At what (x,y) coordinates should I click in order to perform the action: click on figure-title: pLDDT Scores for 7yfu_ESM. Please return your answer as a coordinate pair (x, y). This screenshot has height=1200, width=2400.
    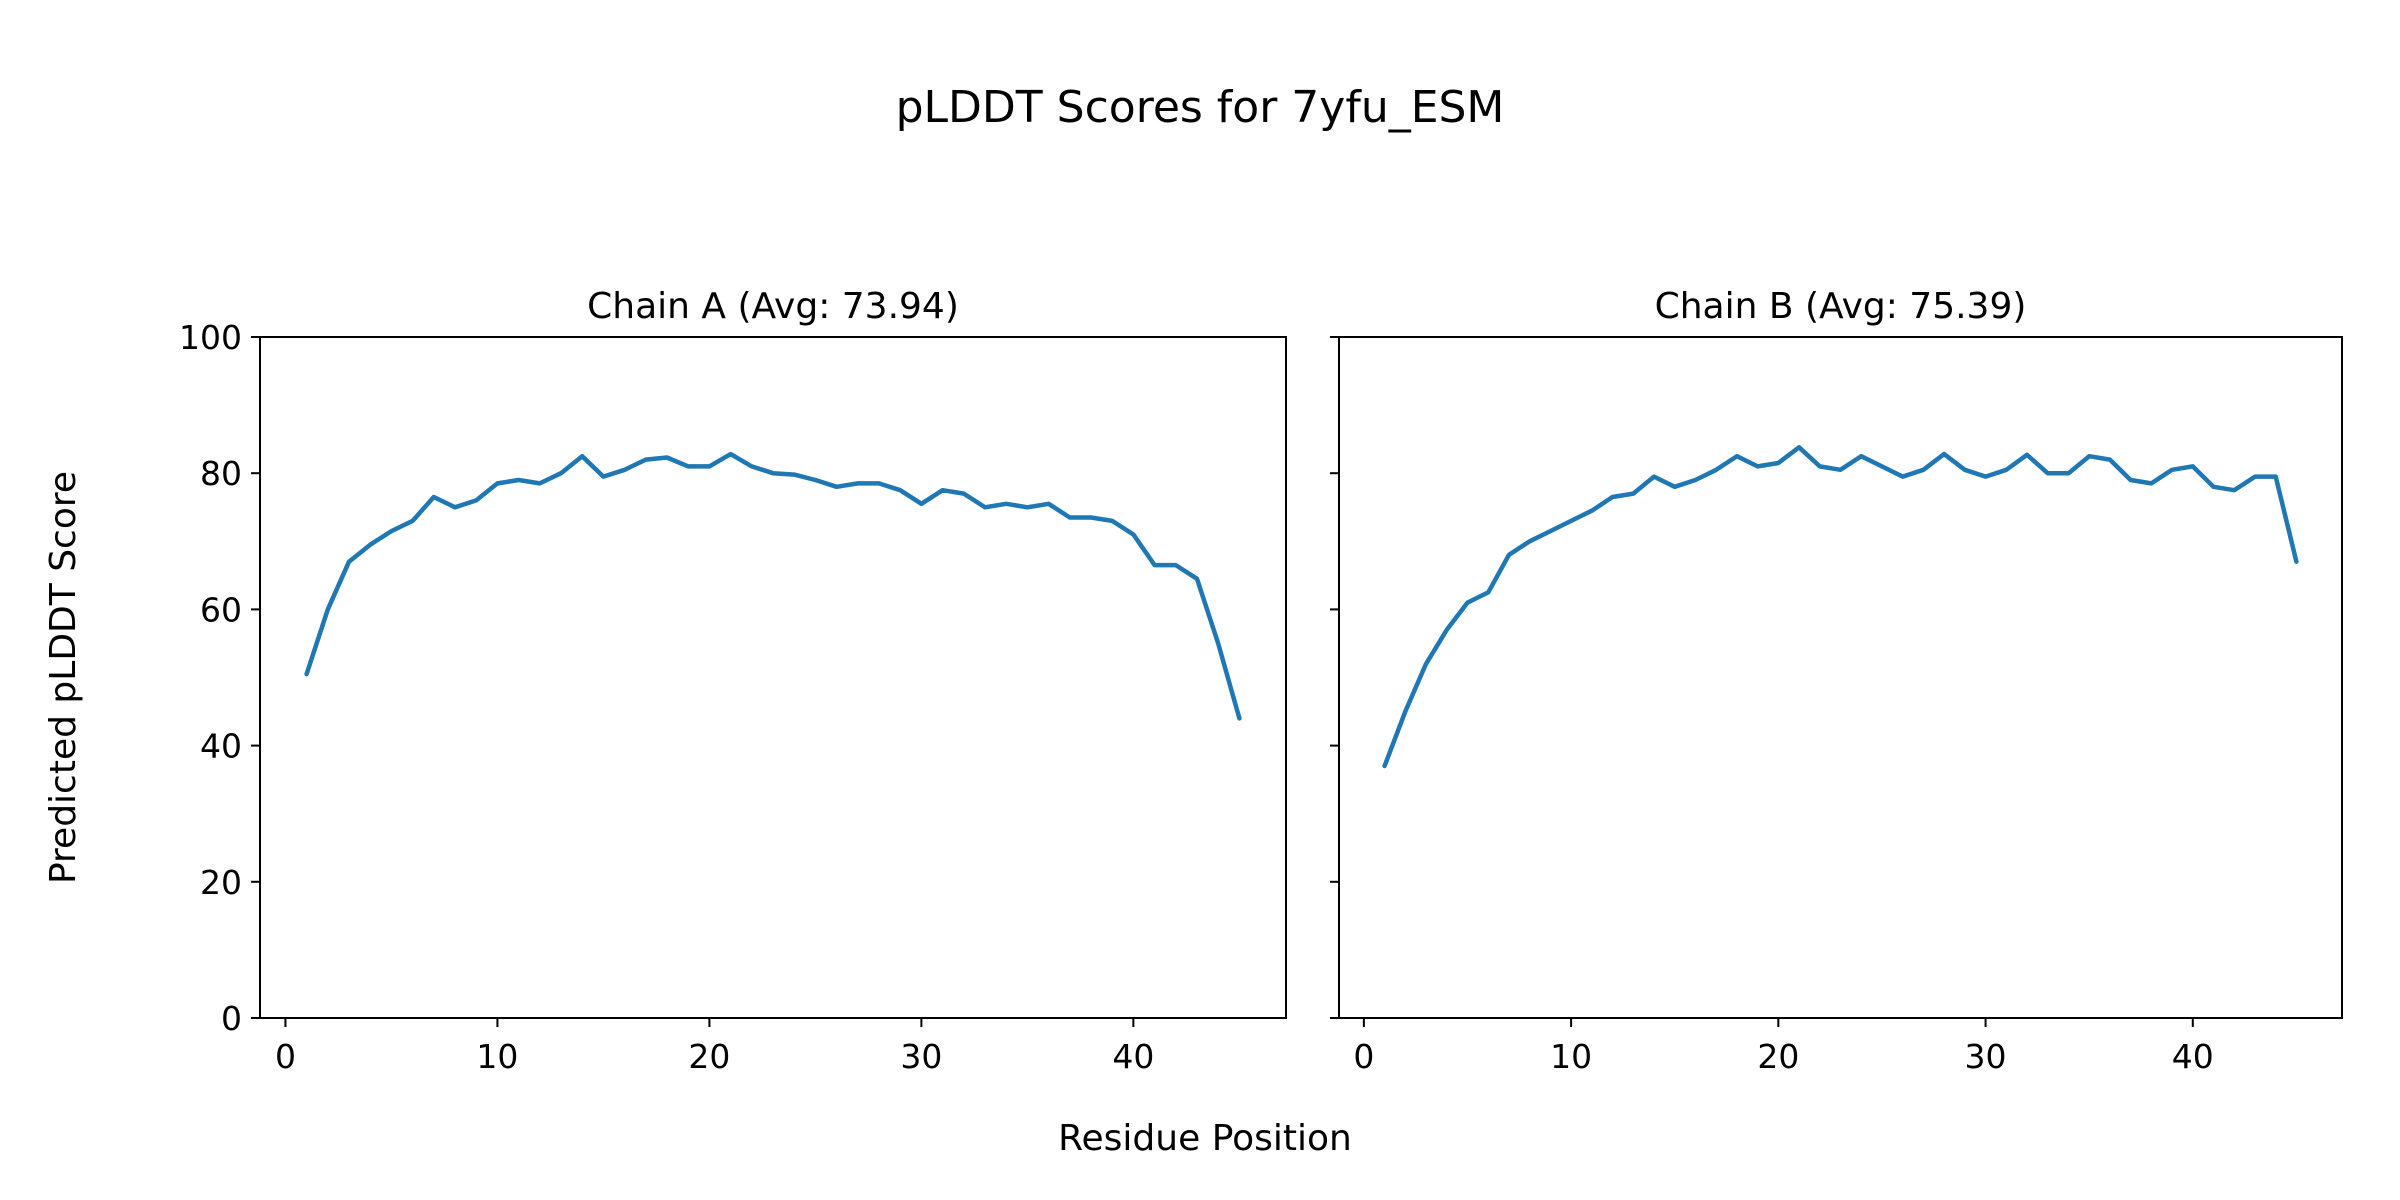
    Looking at the image, I should click on (1200, 107).